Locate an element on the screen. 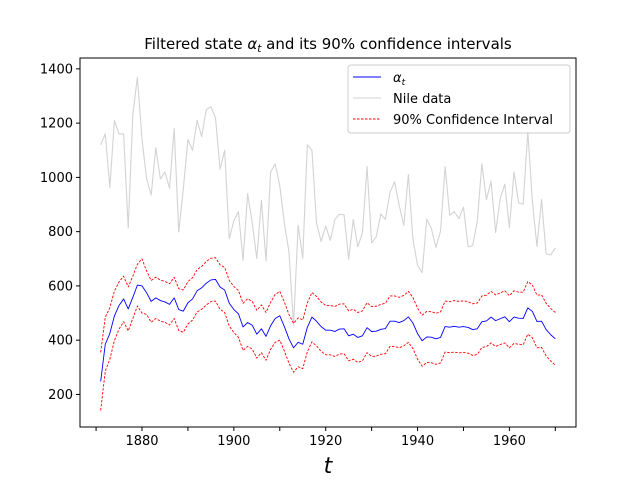  x-tick-label: 1940 is located at coordinates (417, 441).